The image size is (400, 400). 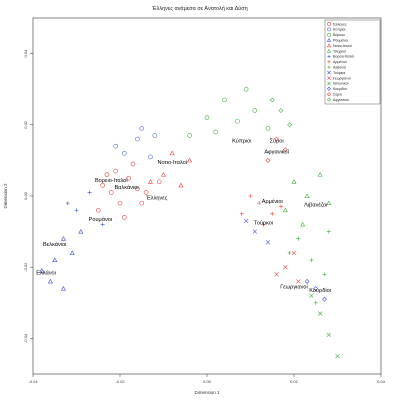 I want to click on legend-label: Τσεχικοί, so click(x=339, y=51).